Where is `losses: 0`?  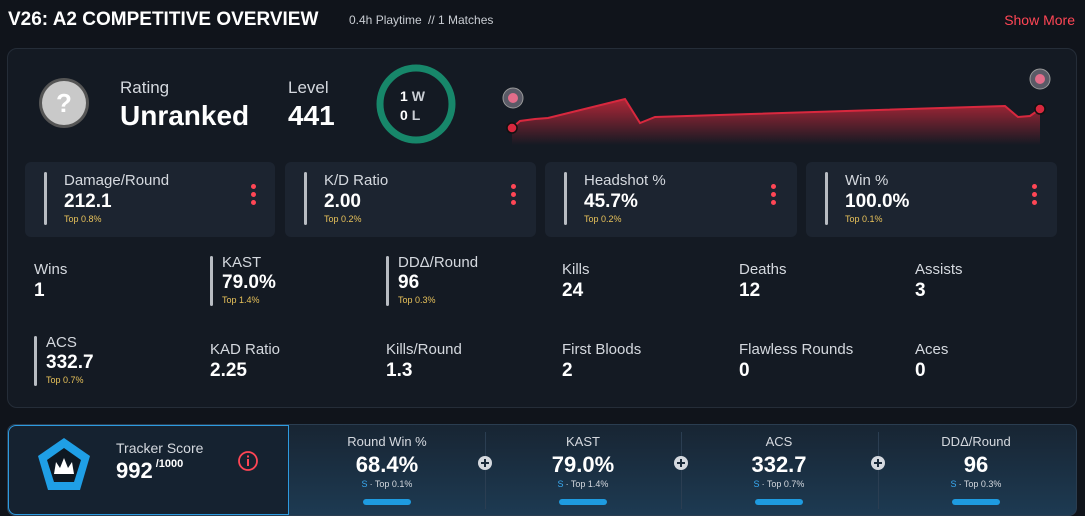
losses: 0 is located at coordinates (404, 115).